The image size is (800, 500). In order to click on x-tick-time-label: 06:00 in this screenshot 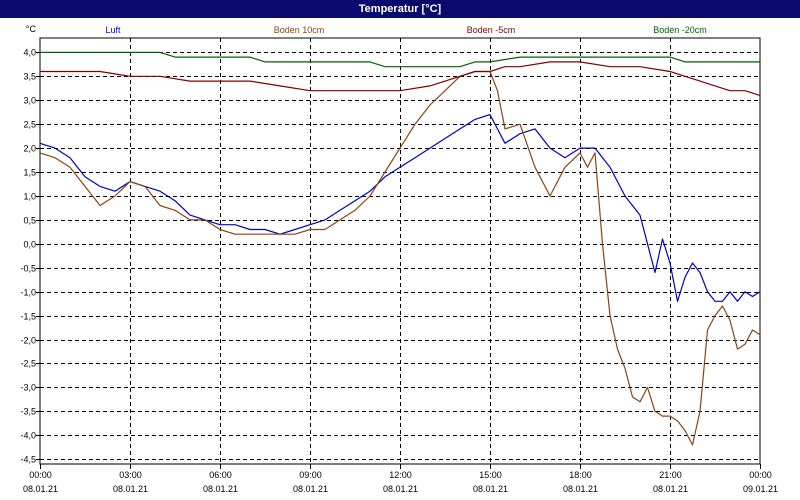, I will do `click(220, 475)`.